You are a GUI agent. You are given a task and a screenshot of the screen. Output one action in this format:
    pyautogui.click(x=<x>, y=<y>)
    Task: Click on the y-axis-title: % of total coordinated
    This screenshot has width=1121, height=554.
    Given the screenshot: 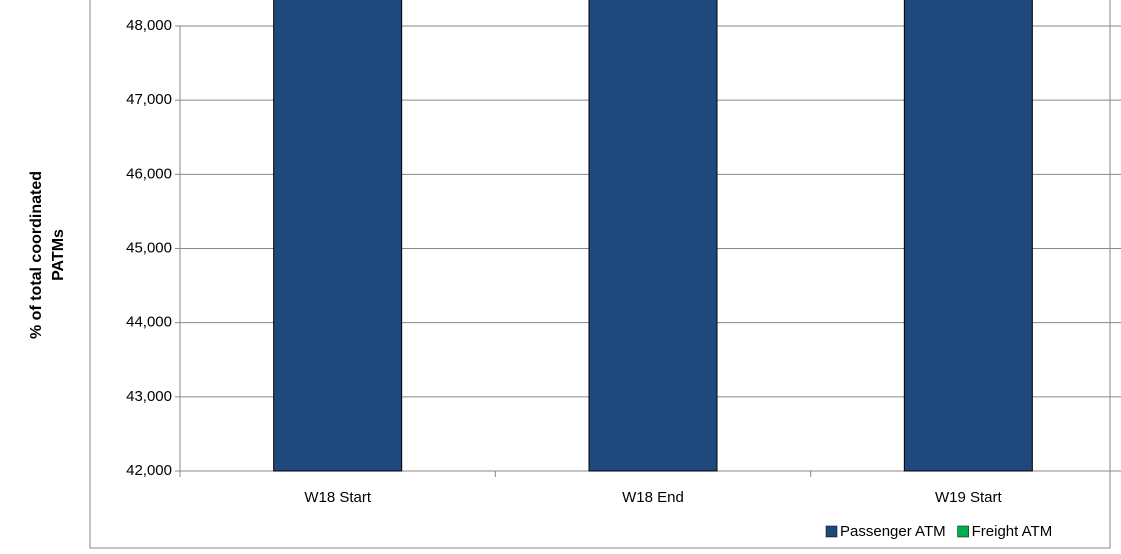 What is the action you would take?
    pyautogui.click(x=36, y=255)
    